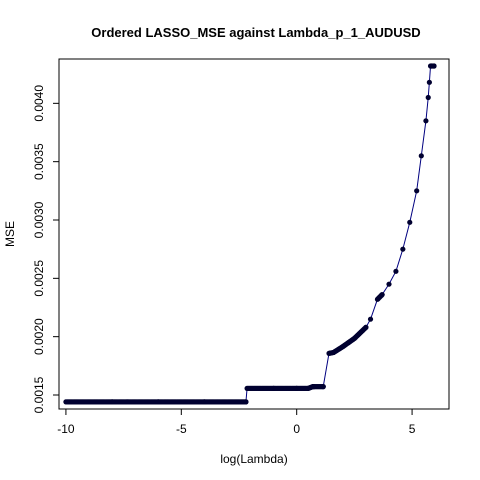  What do you see at coordinates (39, 161) in the screenshot?
I see `y-tick-label: 0.0035` at bounding box center [39, 161].